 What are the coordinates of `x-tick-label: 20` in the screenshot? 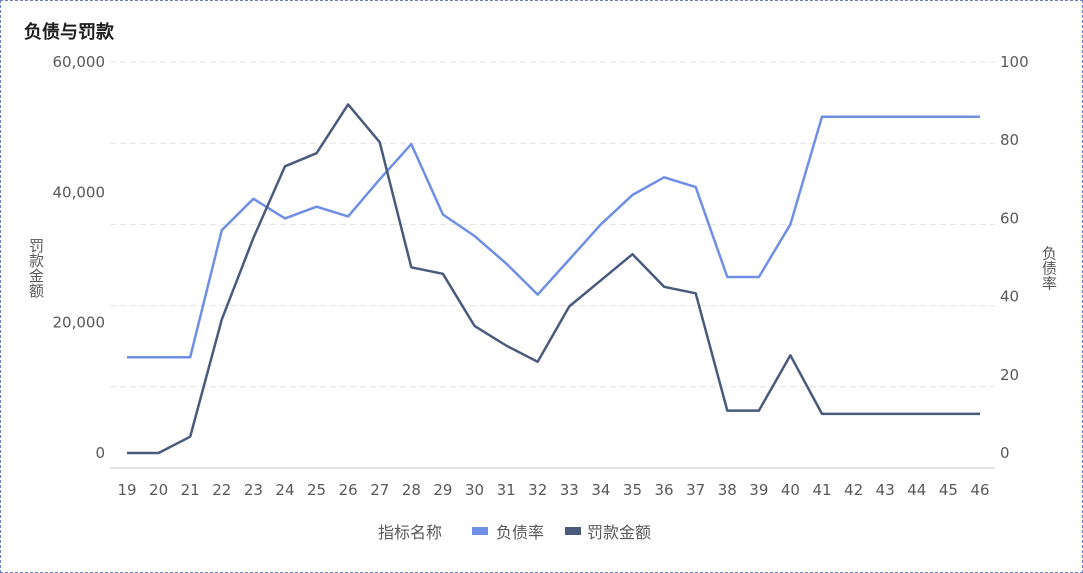 It's located at (158, 490).